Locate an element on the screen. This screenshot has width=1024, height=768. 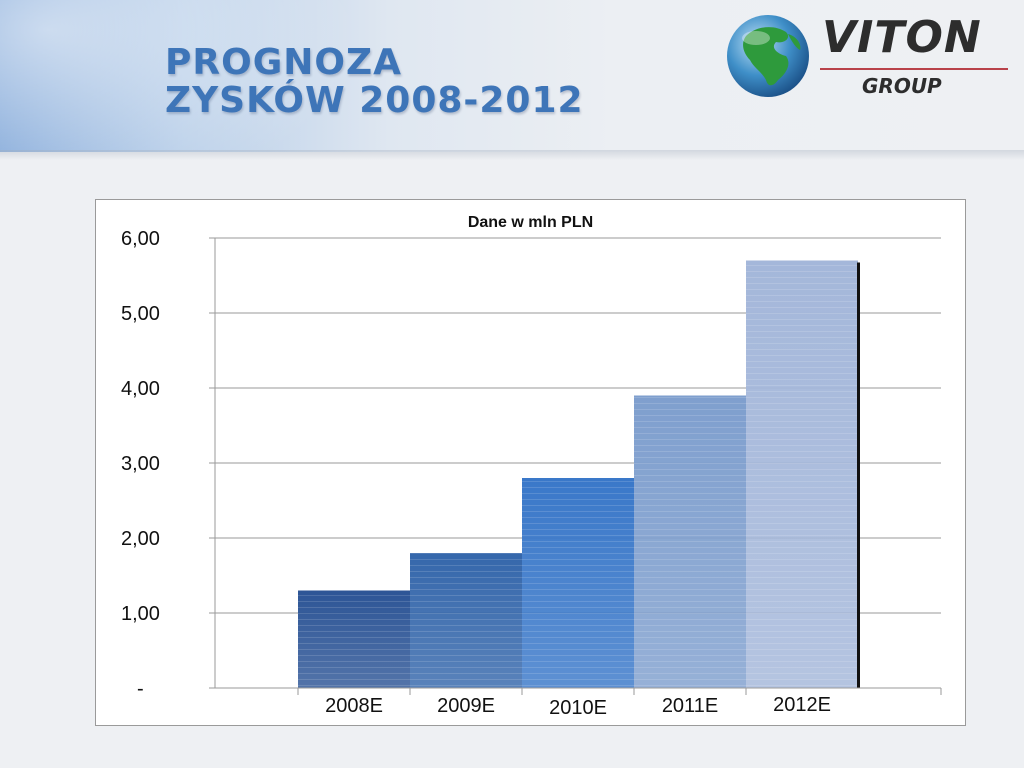
chart-title: Dane w mln PLN is located at coordinates (530, 222).